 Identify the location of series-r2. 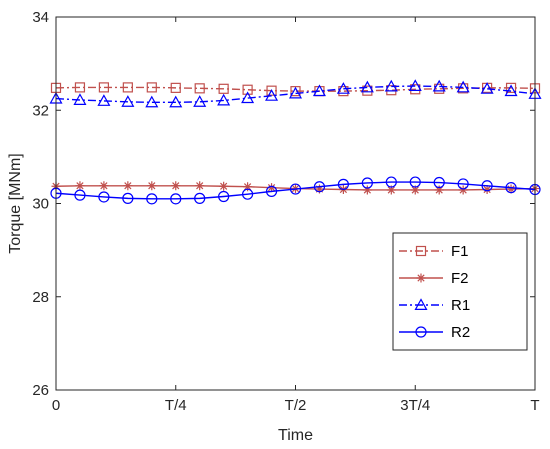
(295, 190).